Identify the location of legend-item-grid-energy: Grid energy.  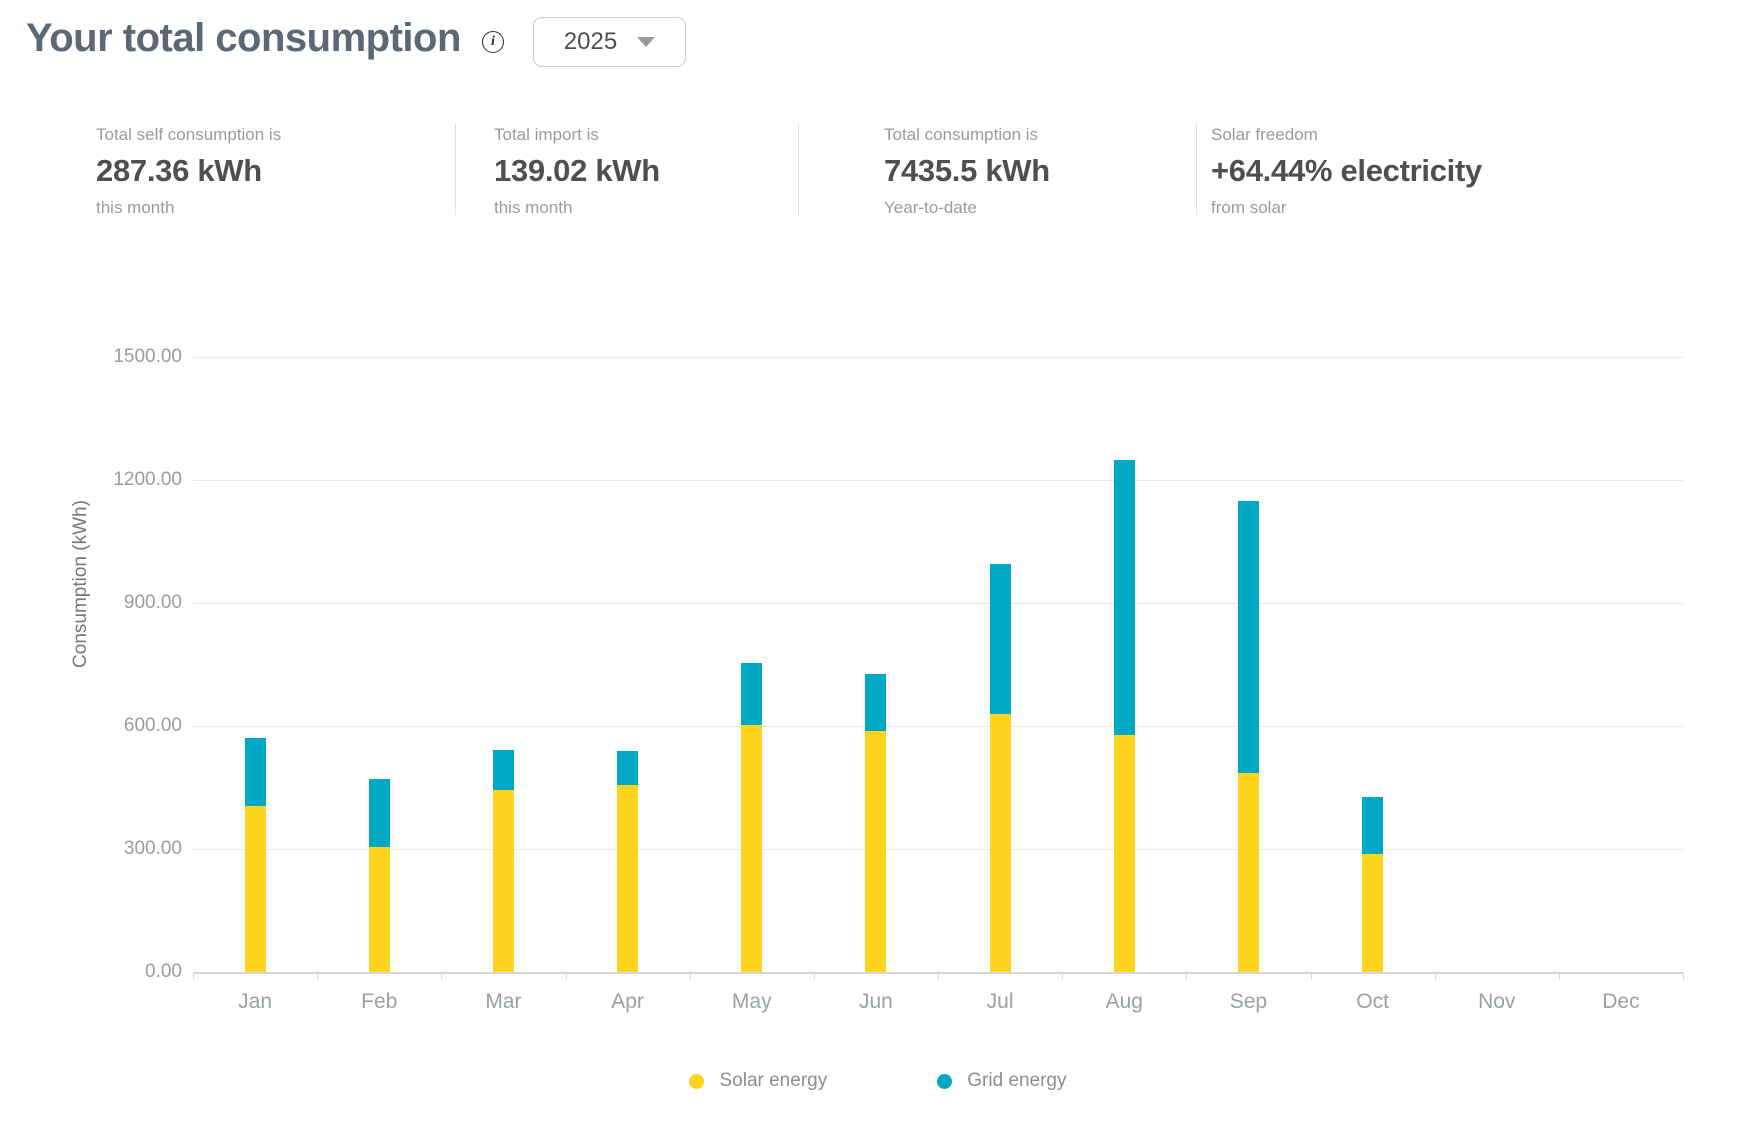
(1002, 1081).